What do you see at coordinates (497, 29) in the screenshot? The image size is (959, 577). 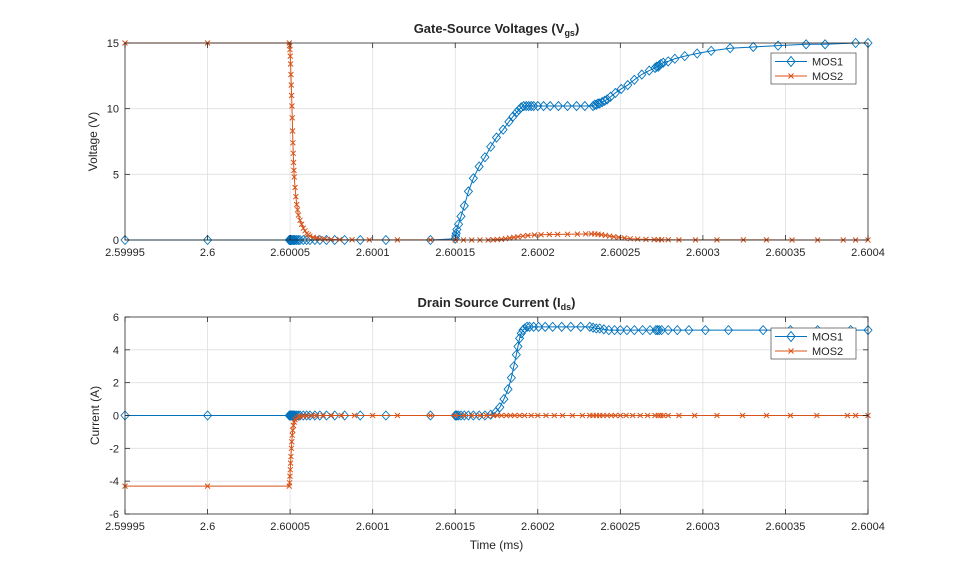 I see `chart-title: Gate-Source Voltages (Vgs)` at bounding box center [497, 29].